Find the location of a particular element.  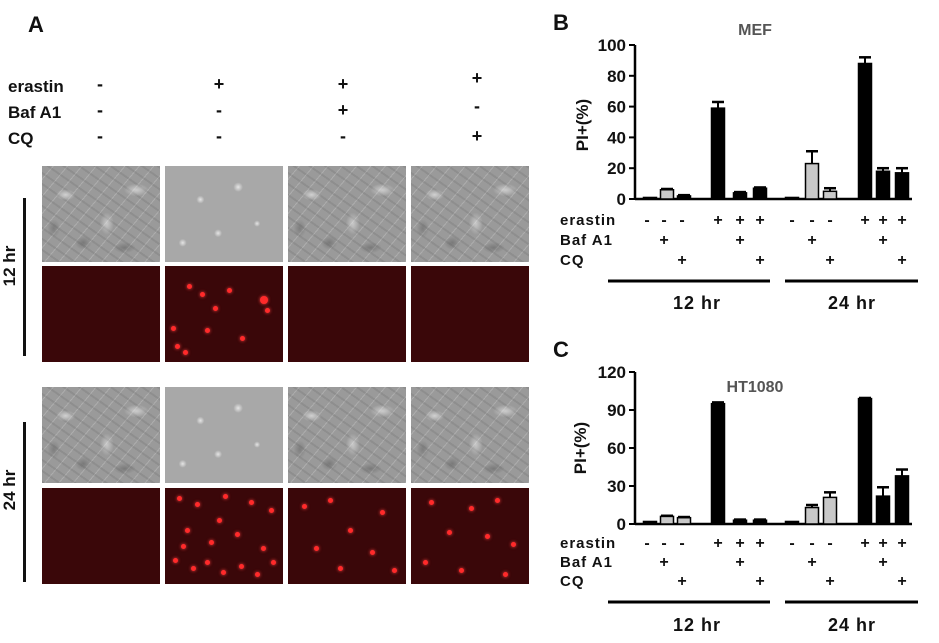

micrograph-phase-24hr-control is located at coordinates (101, 435).